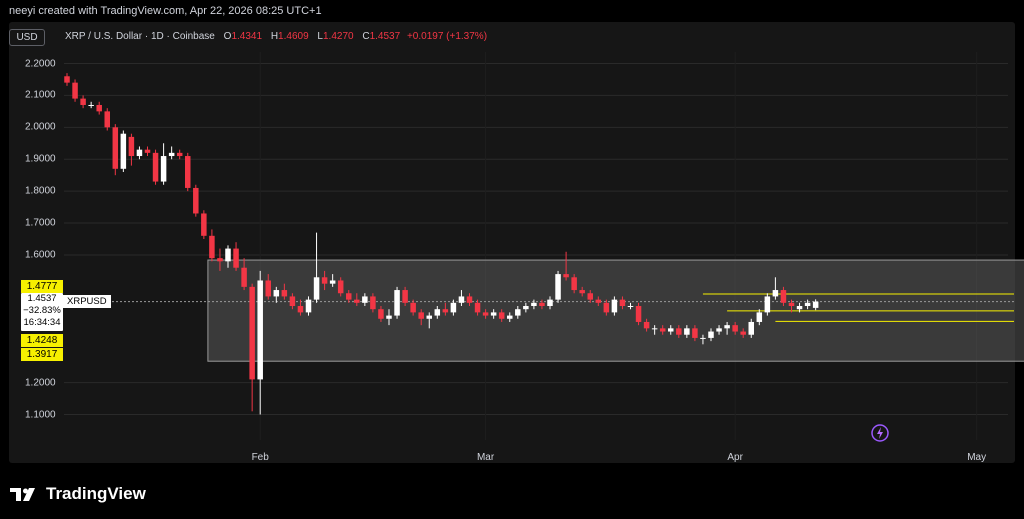  What do you see at coordinates (735, 457) in the screenshot?
I see `x-tick-label: Apr` at bounding box center [735, 457].